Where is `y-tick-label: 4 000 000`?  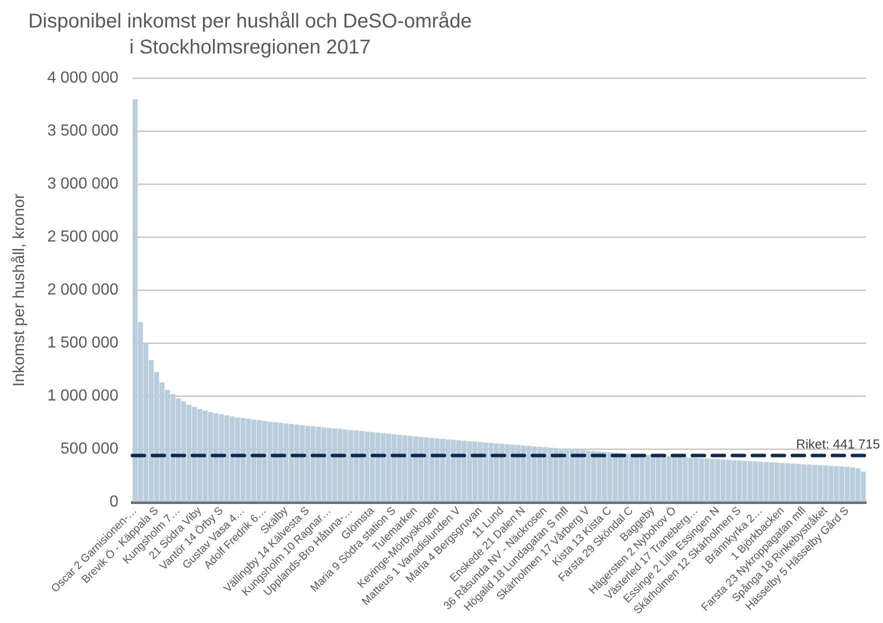 y-tick-label: 4 000 000 is located at coordinates (82, 77).